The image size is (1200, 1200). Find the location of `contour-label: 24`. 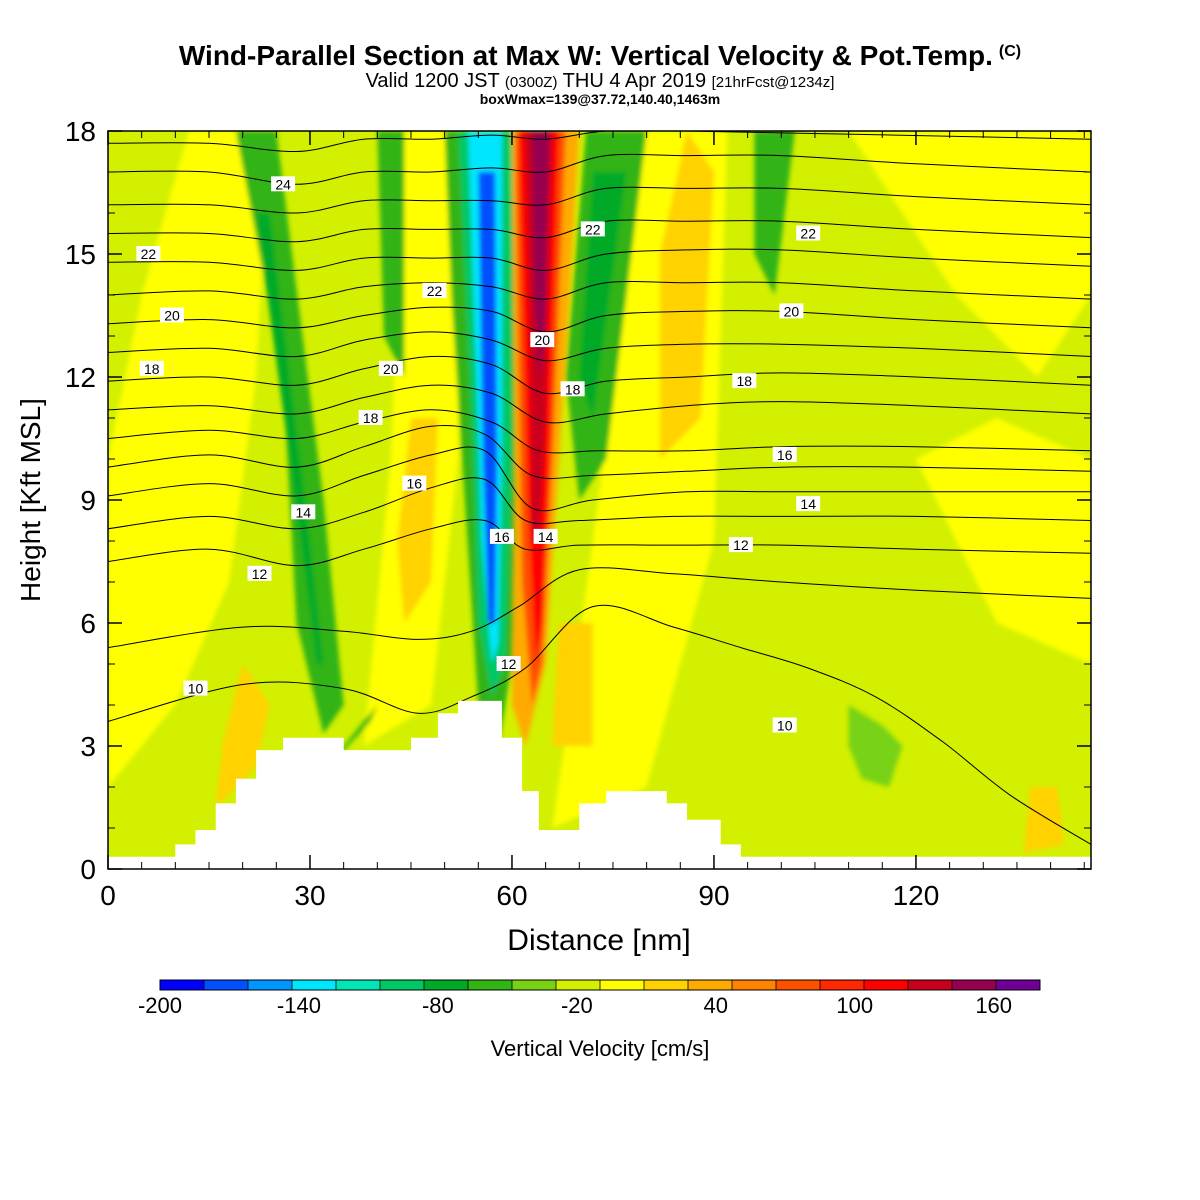

contour-label: 24 is located at coordinates (283, 184).